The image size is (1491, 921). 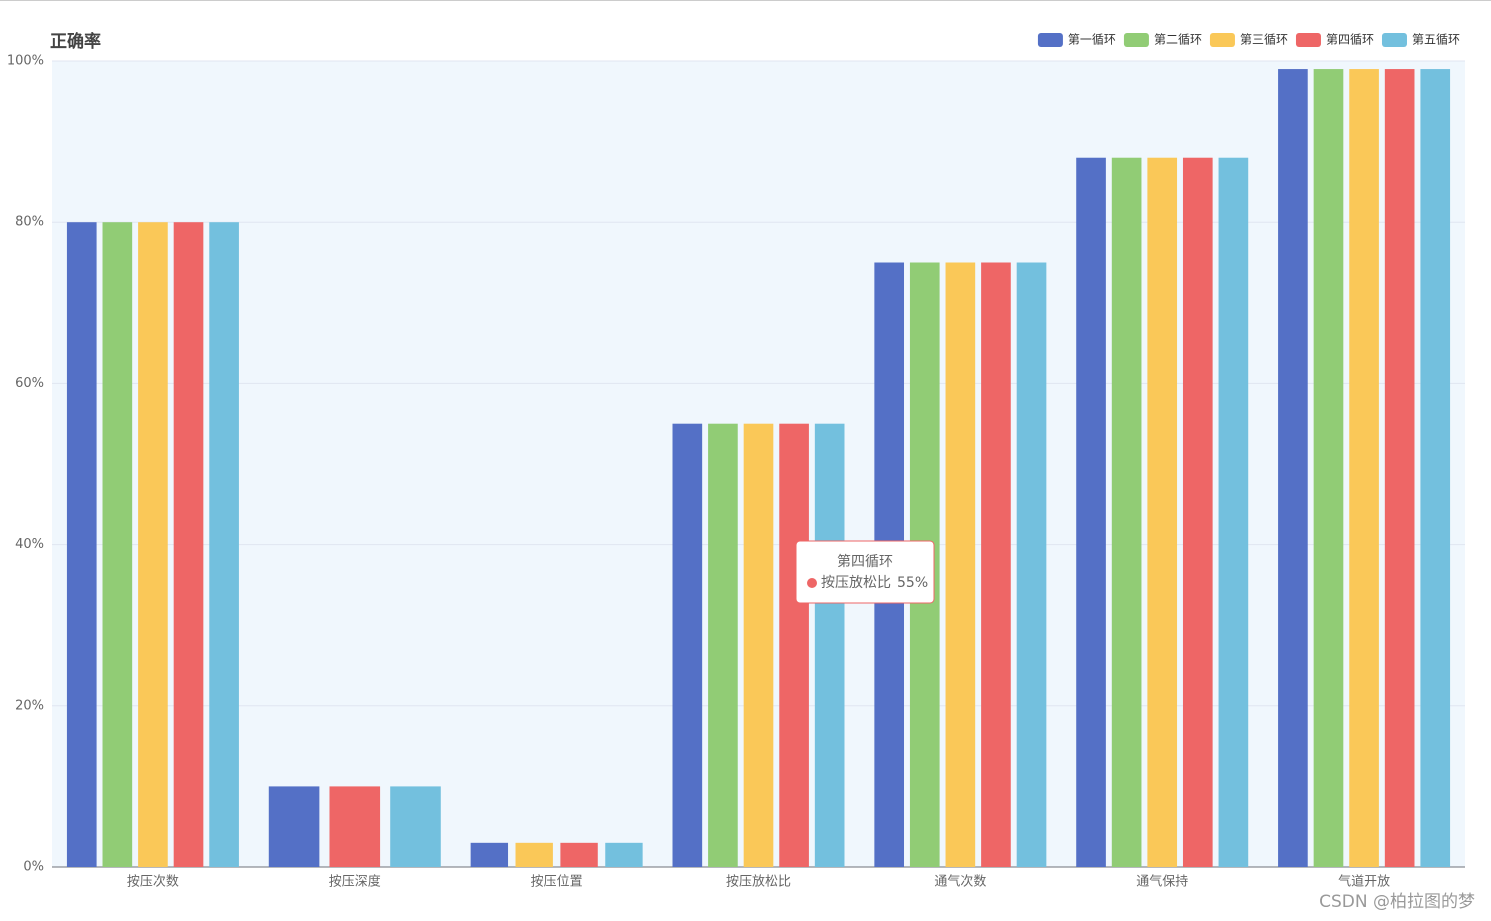 I want to click on watermark: CSDN @柏拉图的梦, so click(x=1397, y=902).